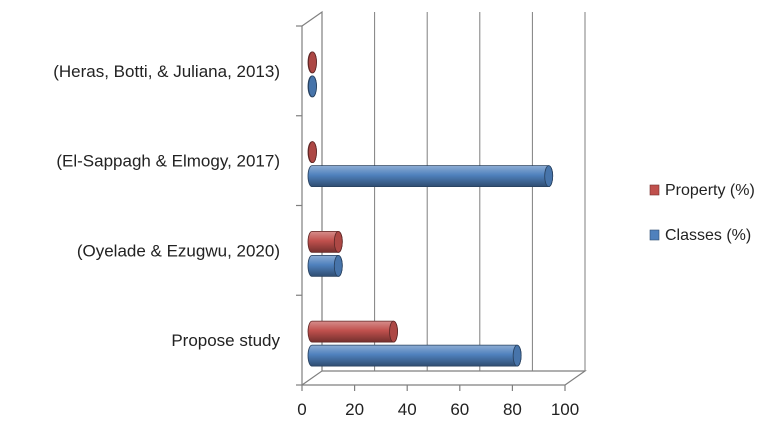  What do you see at coordinates (438, 409) in the screenshot?
I see `tick-labels: 0 20 40 60 80 100` at bounding box center [438, 409].